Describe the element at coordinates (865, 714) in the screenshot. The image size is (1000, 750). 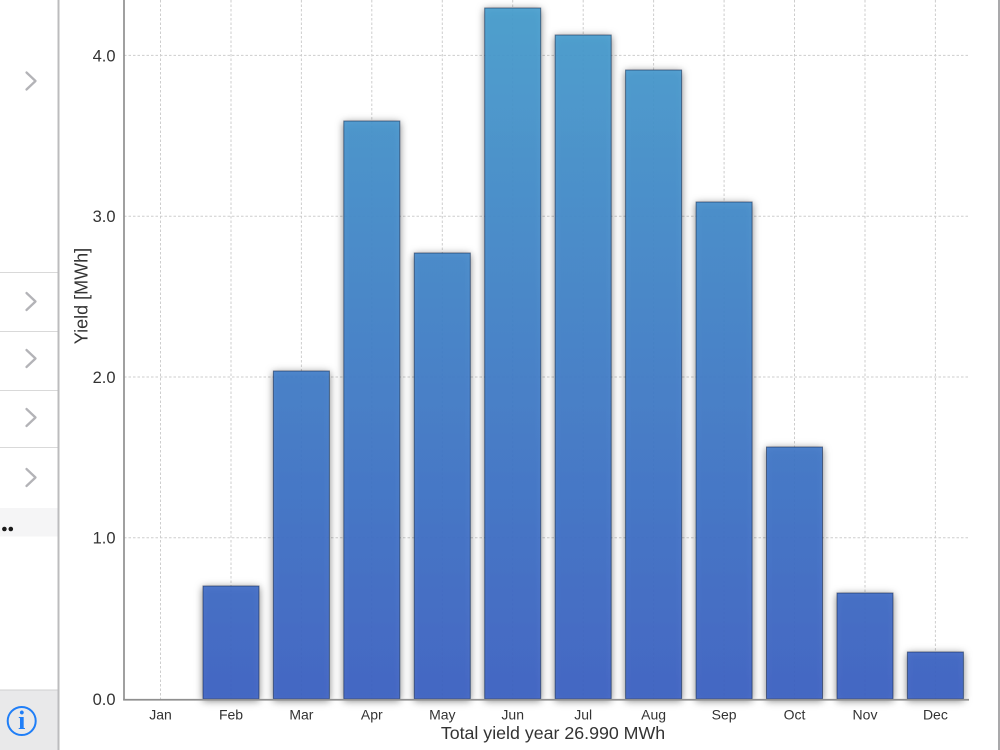
I see `svg-text: Nov` at that location.